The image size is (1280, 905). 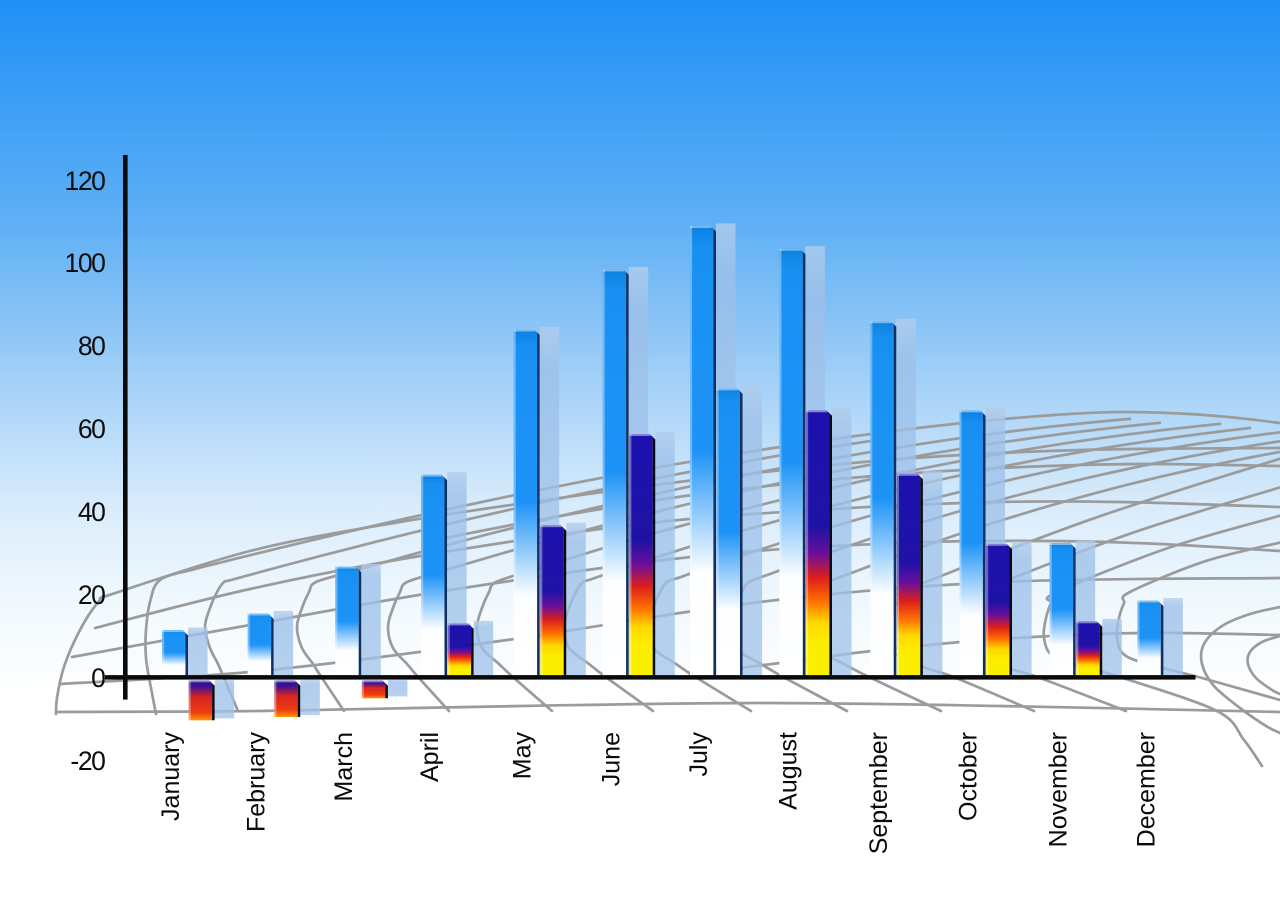 What do you see at coordinates (1059, 789) in the screenshot?
I see `svg-text: November` at bounding box center [1059, 789].